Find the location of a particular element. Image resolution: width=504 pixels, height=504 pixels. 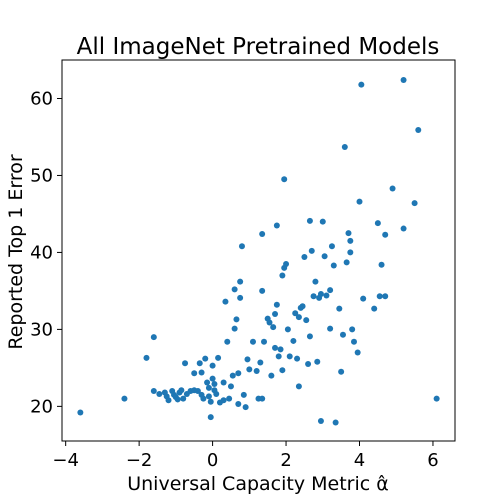

y-axis: 20 30 40 50 60 is located at coordinates (46, 252).